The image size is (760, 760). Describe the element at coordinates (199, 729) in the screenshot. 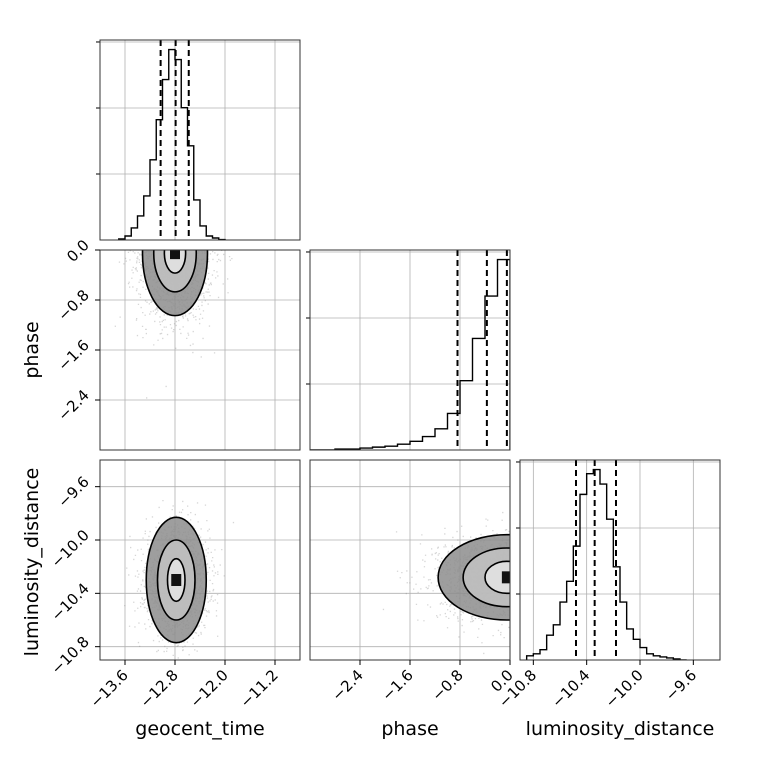

I see `x-axis-title-geocent-time: geocent_time` at that location.